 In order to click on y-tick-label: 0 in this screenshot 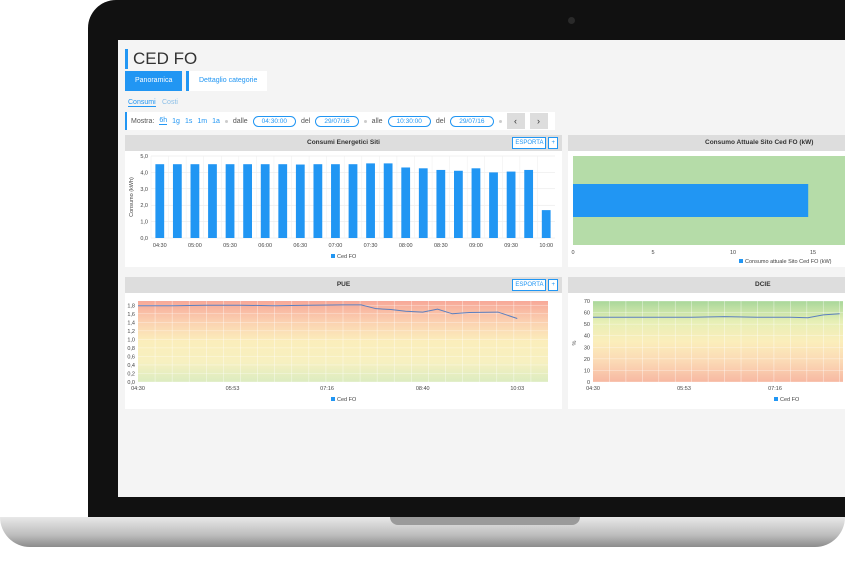, I will do `click(588, 383)`.